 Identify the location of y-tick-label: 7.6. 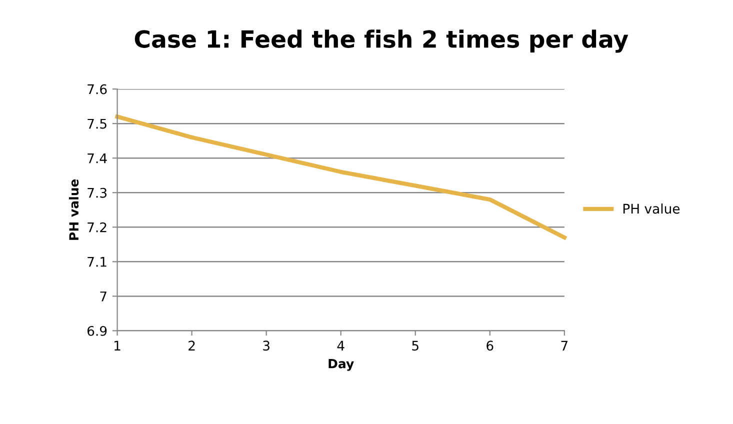
(97, 89).